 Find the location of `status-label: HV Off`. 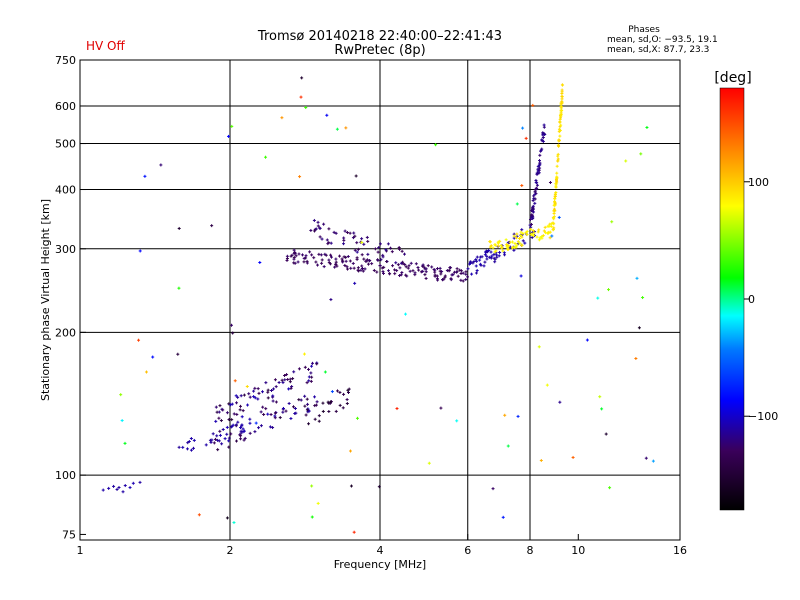

status-label: HV Off is located at coordinates (105, 46).